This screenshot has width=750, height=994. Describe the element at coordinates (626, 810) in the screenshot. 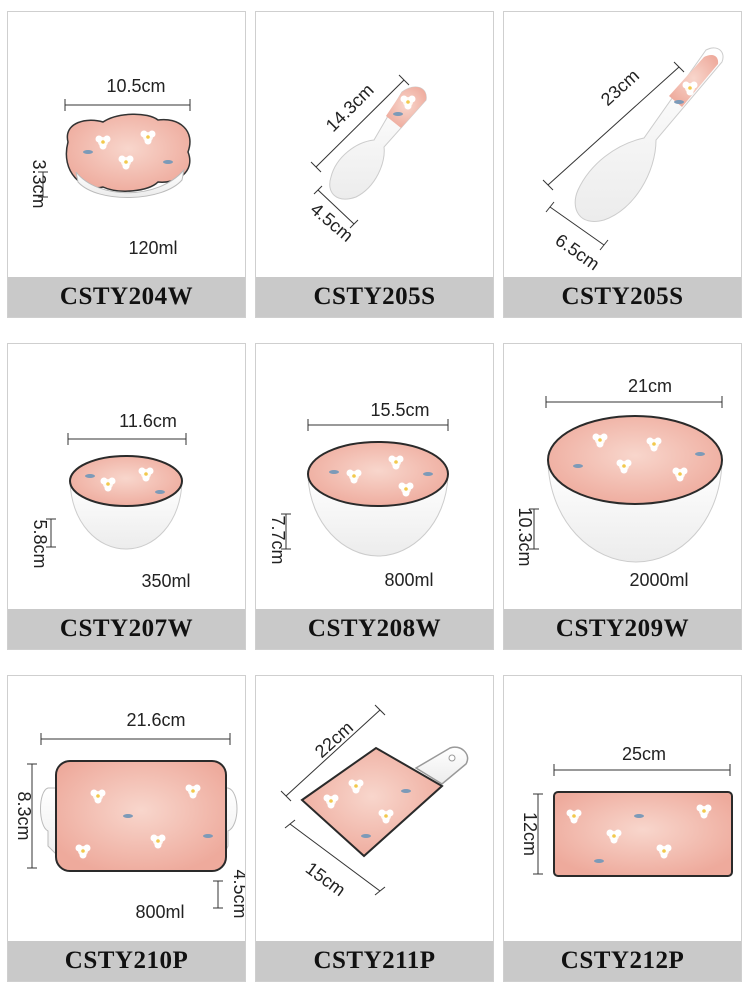

I see `rectangular-plate-illustration: 25cm 12cm` at that location.